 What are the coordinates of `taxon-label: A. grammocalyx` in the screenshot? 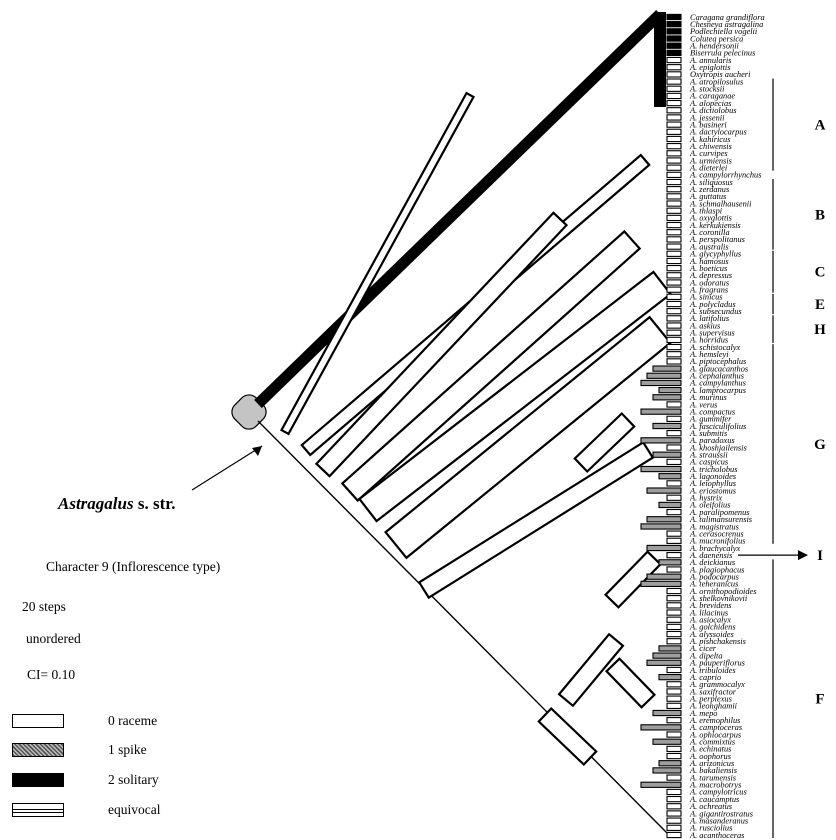 It's located at (717, 684).